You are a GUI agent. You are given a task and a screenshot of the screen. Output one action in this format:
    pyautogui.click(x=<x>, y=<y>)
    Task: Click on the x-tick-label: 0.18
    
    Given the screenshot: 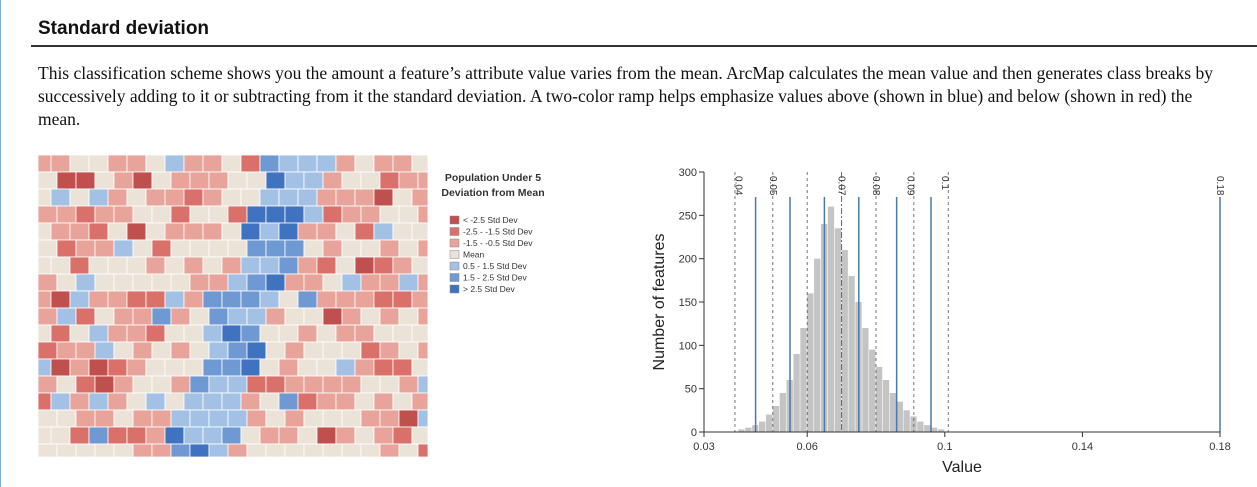 What is the action you would take?
    pyautogui.click(x=1219, y=447)
    